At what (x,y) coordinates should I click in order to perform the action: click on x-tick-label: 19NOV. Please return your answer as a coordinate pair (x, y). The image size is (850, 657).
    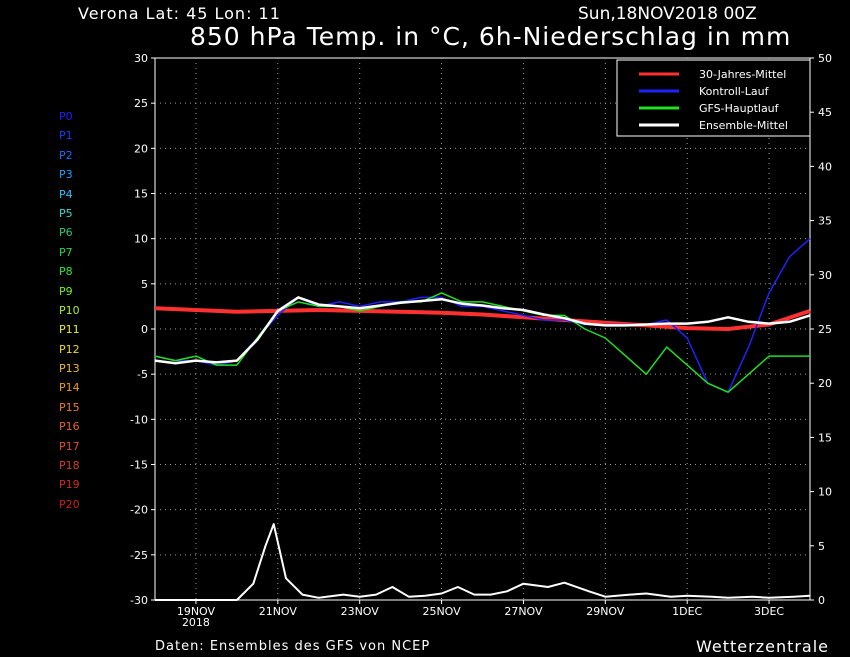
    Looking at the image, I should click on (196, 611).